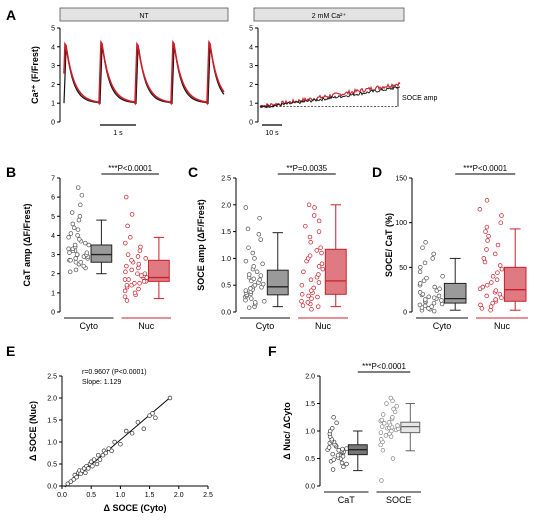 This screenshot has width=550, height=526. What do you see at coordinates (11, 15) in the screenshot?
I see `panel-letter-a: A` at bounding box center [11, 15].